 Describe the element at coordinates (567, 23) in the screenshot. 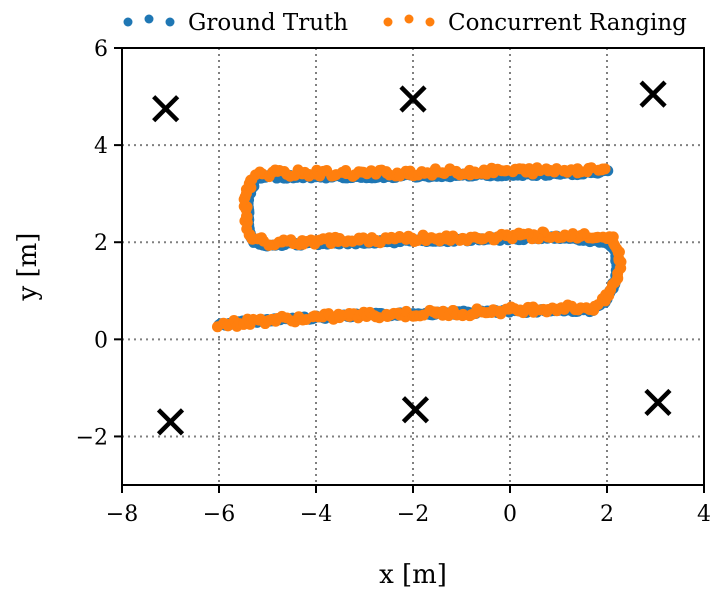

I see `legend-label: Concurrent Ranging` at that location.